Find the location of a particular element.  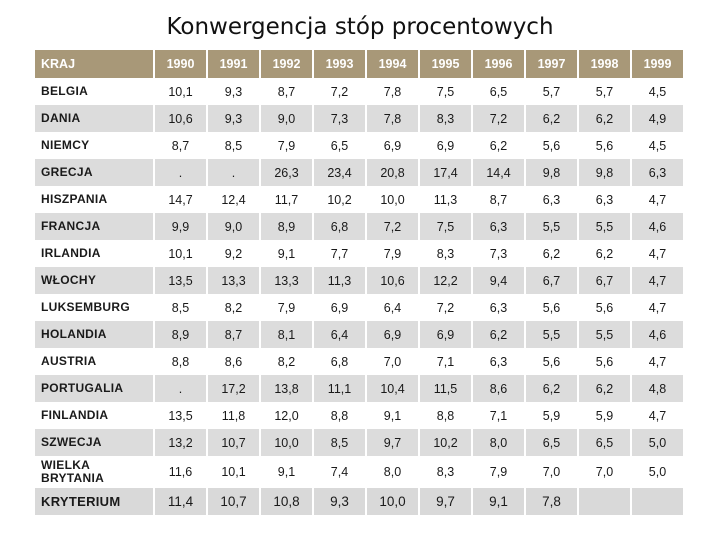

value-cell: 13,3 is located at coordinates (233, 280).